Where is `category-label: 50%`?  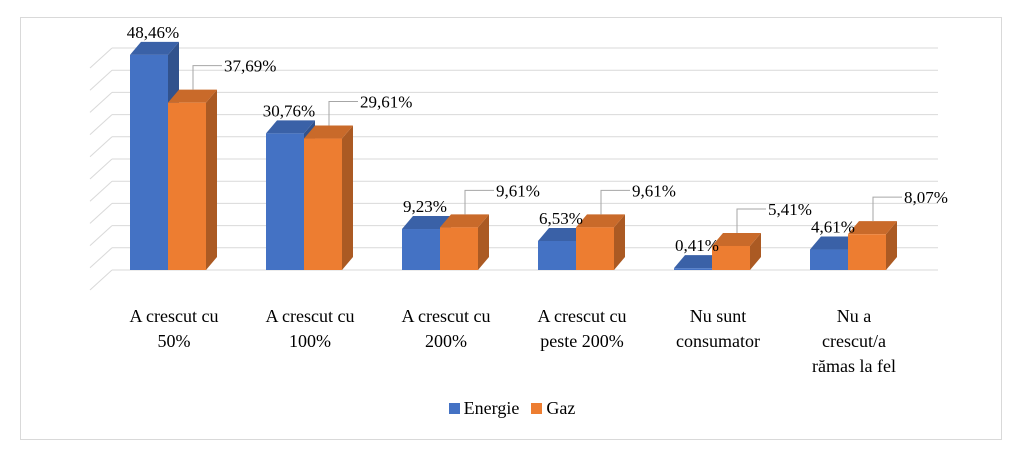
category-label: 50% is located at coordinates (174, 341).